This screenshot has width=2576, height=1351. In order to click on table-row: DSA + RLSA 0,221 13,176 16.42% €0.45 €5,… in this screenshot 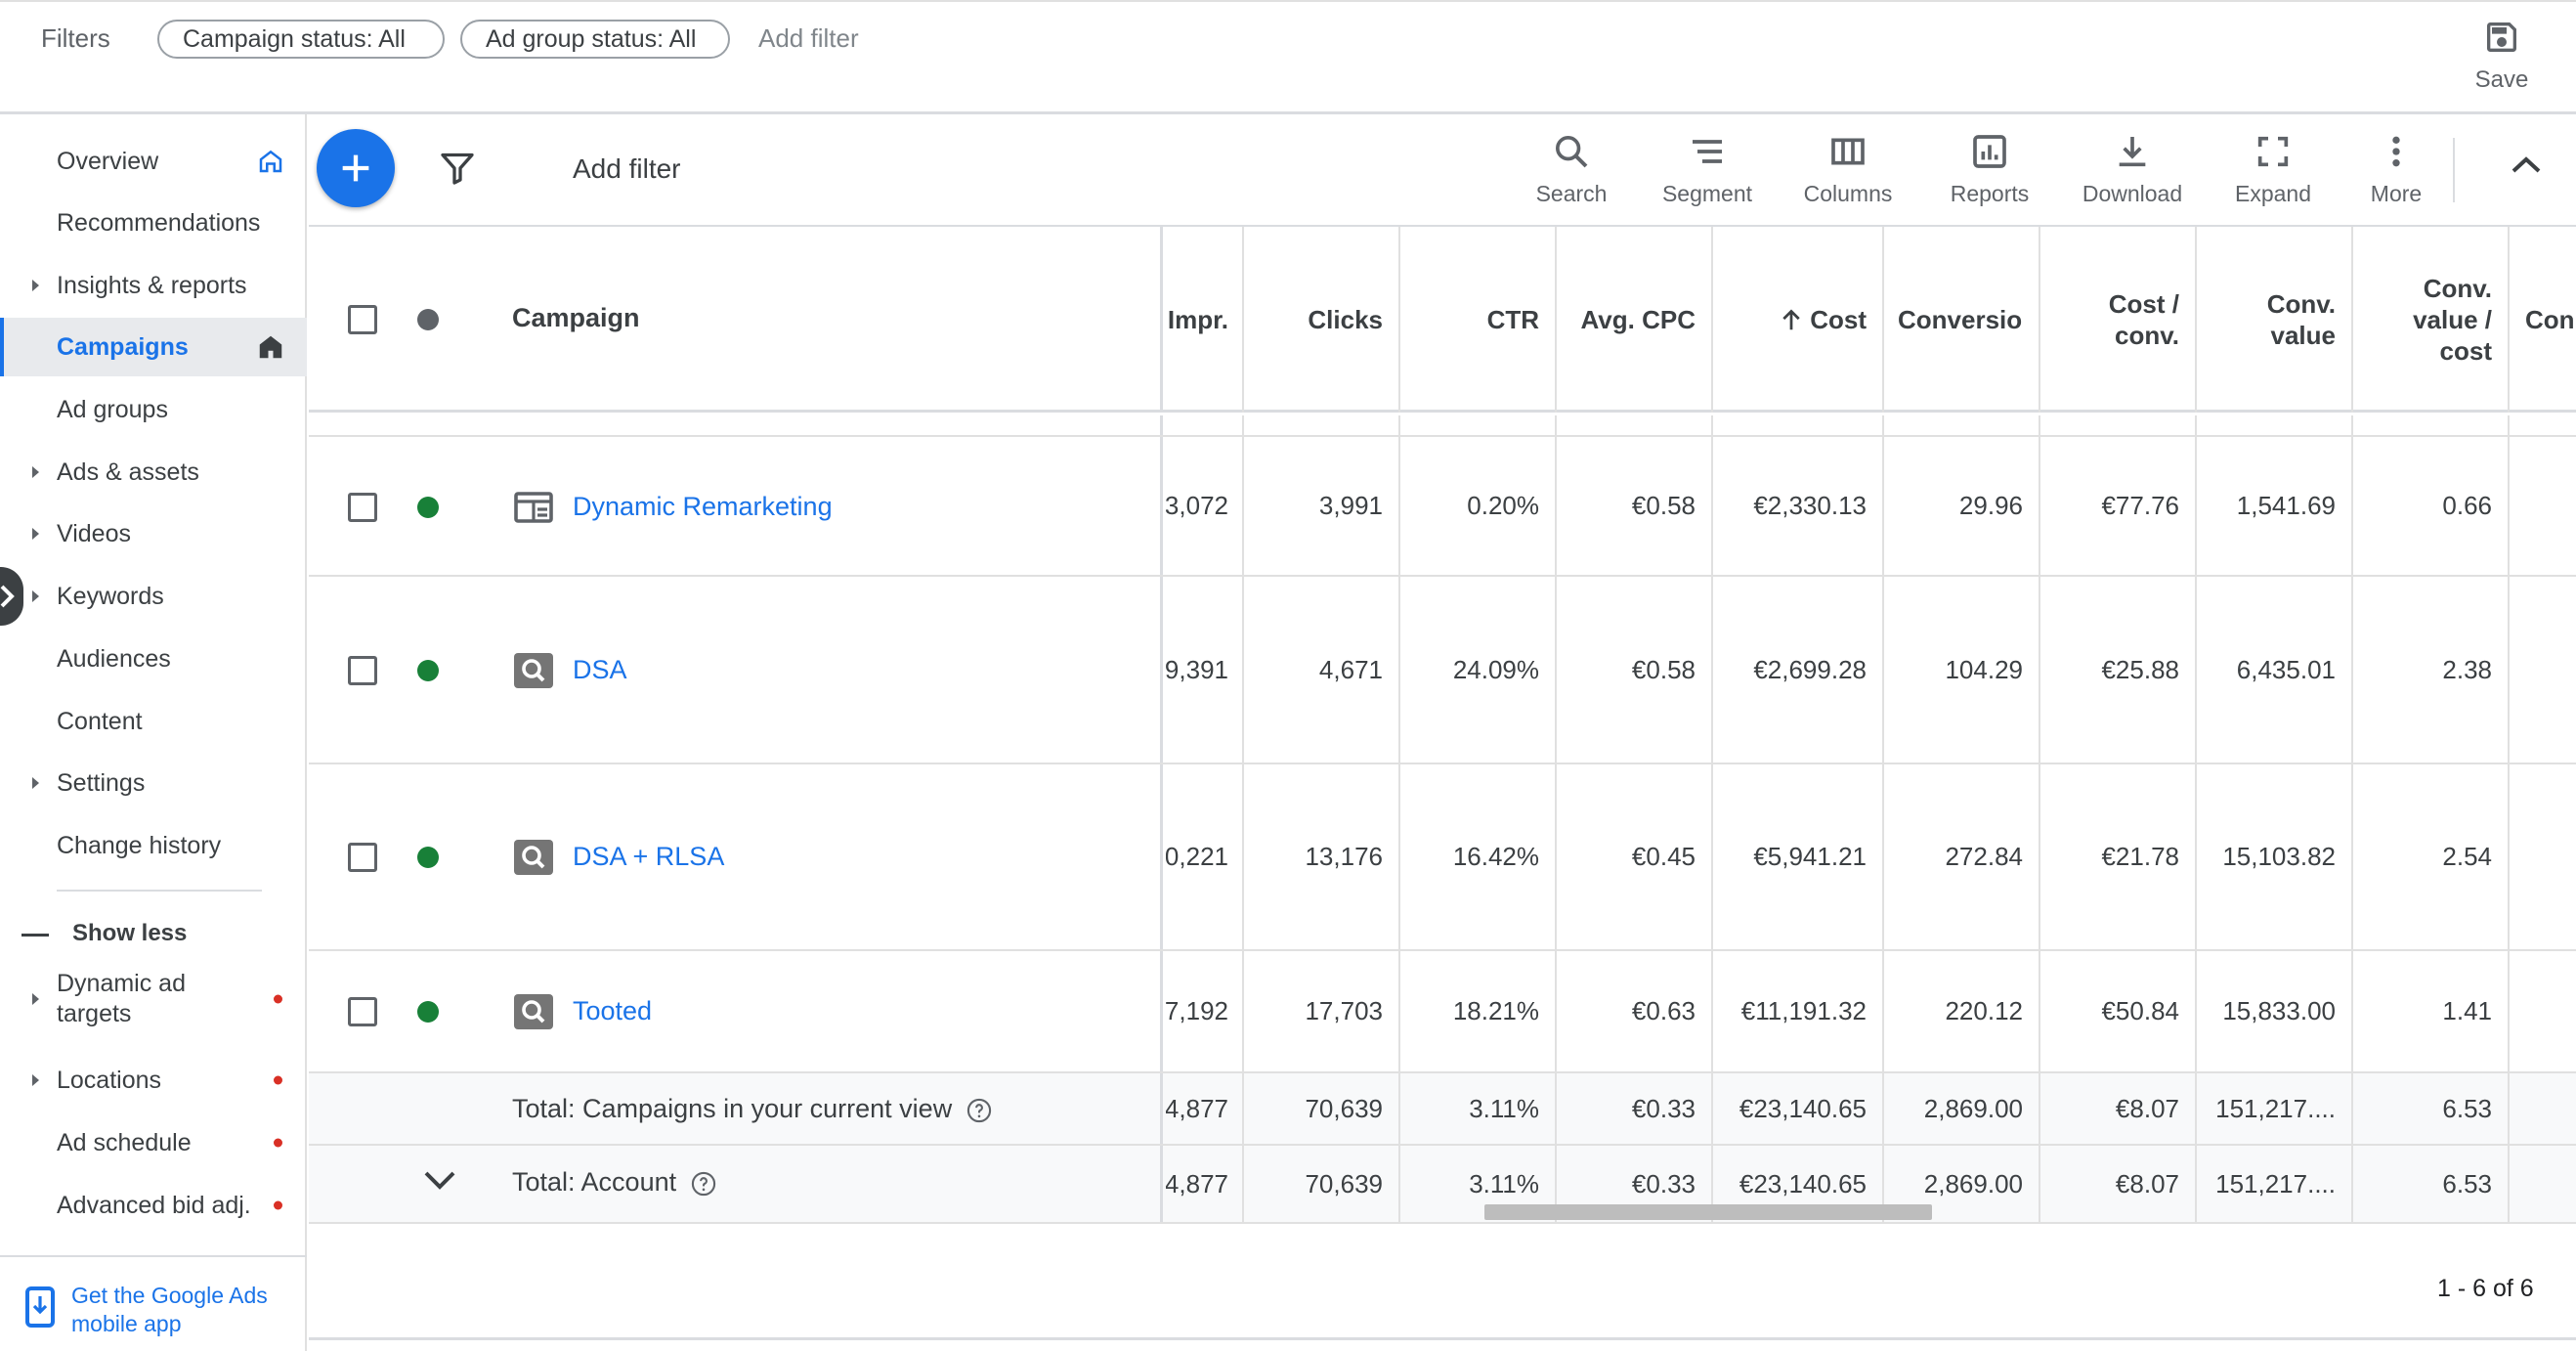, I will do `click(1443, 857)`.